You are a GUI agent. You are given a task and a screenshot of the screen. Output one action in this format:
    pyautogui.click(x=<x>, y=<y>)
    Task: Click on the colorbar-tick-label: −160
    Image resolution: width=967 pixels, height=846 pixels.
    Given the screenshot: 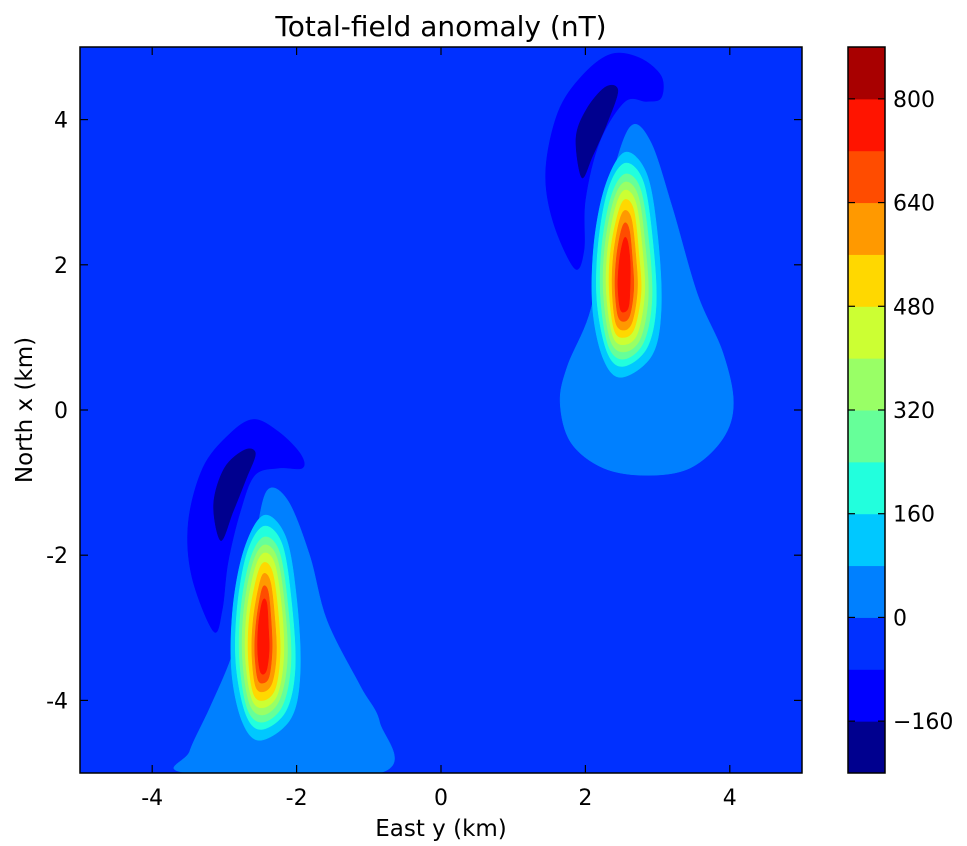 What is the action you would take?
    pyautogui.click(x=923, y=722)
    